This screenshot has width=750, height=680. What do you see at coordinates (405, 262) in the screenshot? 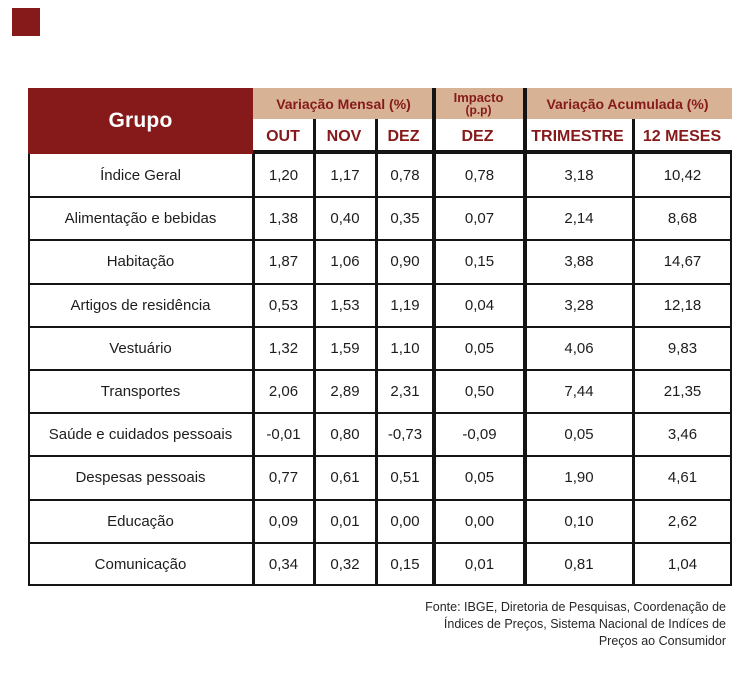
I see `value-cell: 0,90` at bounding box center [405, 262].